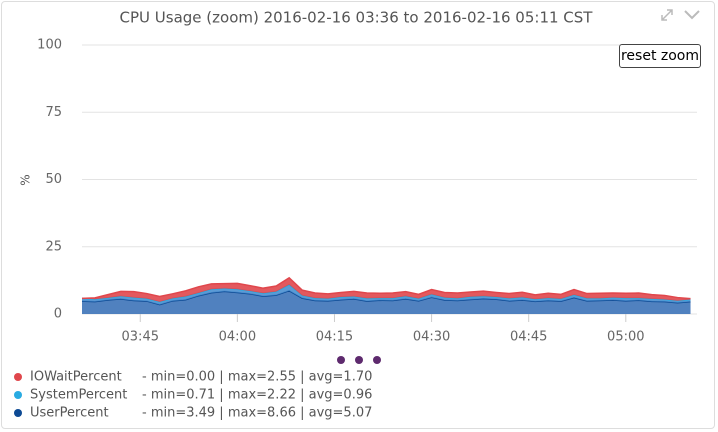 The image size is (718, 432). Describe the element at coordinates (53, 179) in the screenshot. I see `y-tick-label: 50` at that location.